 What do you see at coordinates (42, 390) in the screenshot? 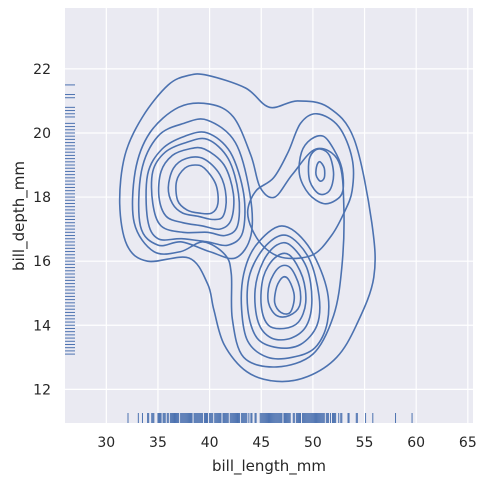
I see `y-tick-label: 12` at bounding box center [42, 390].